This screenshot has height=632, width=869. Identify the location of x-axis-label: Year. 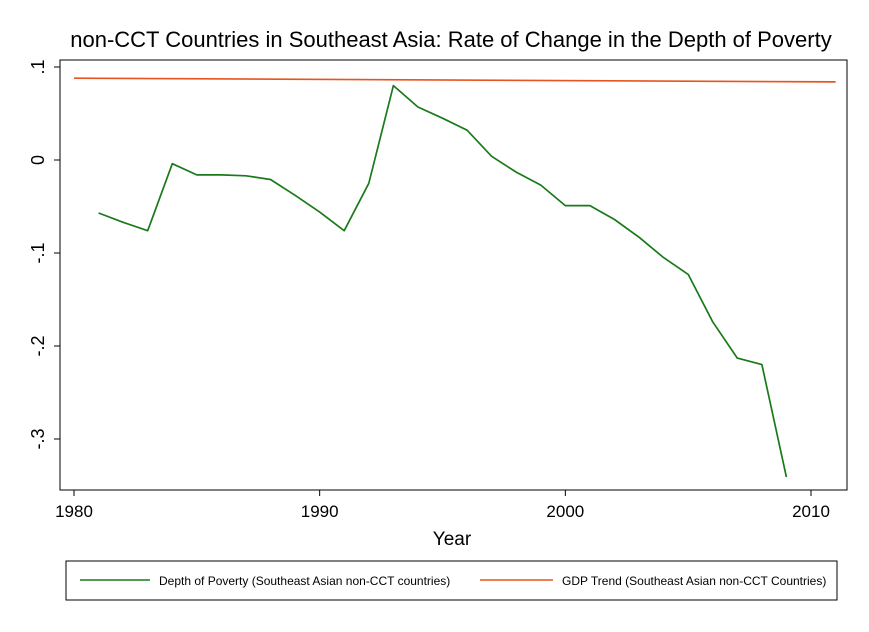
(452, 539).